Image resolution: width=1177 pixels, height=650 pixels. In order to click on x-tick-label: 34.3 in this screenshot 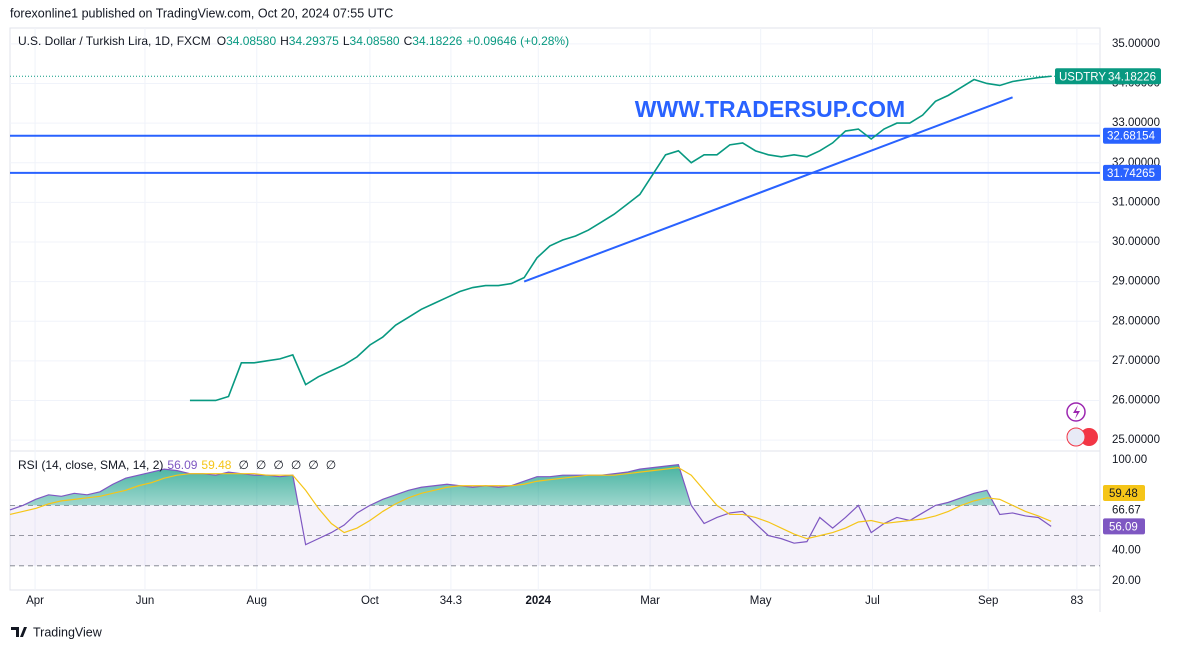, I will do `click(451, 601)`.